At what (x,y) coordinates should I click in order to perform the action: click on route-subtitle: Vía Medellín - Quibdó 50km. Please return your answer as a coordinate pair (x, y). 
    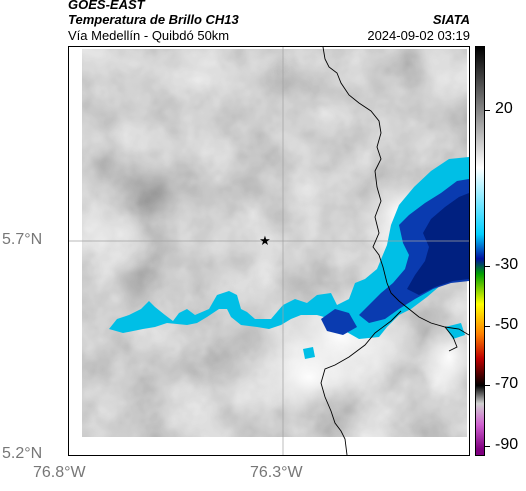
    Looking at the image, I should click on (149, 35).